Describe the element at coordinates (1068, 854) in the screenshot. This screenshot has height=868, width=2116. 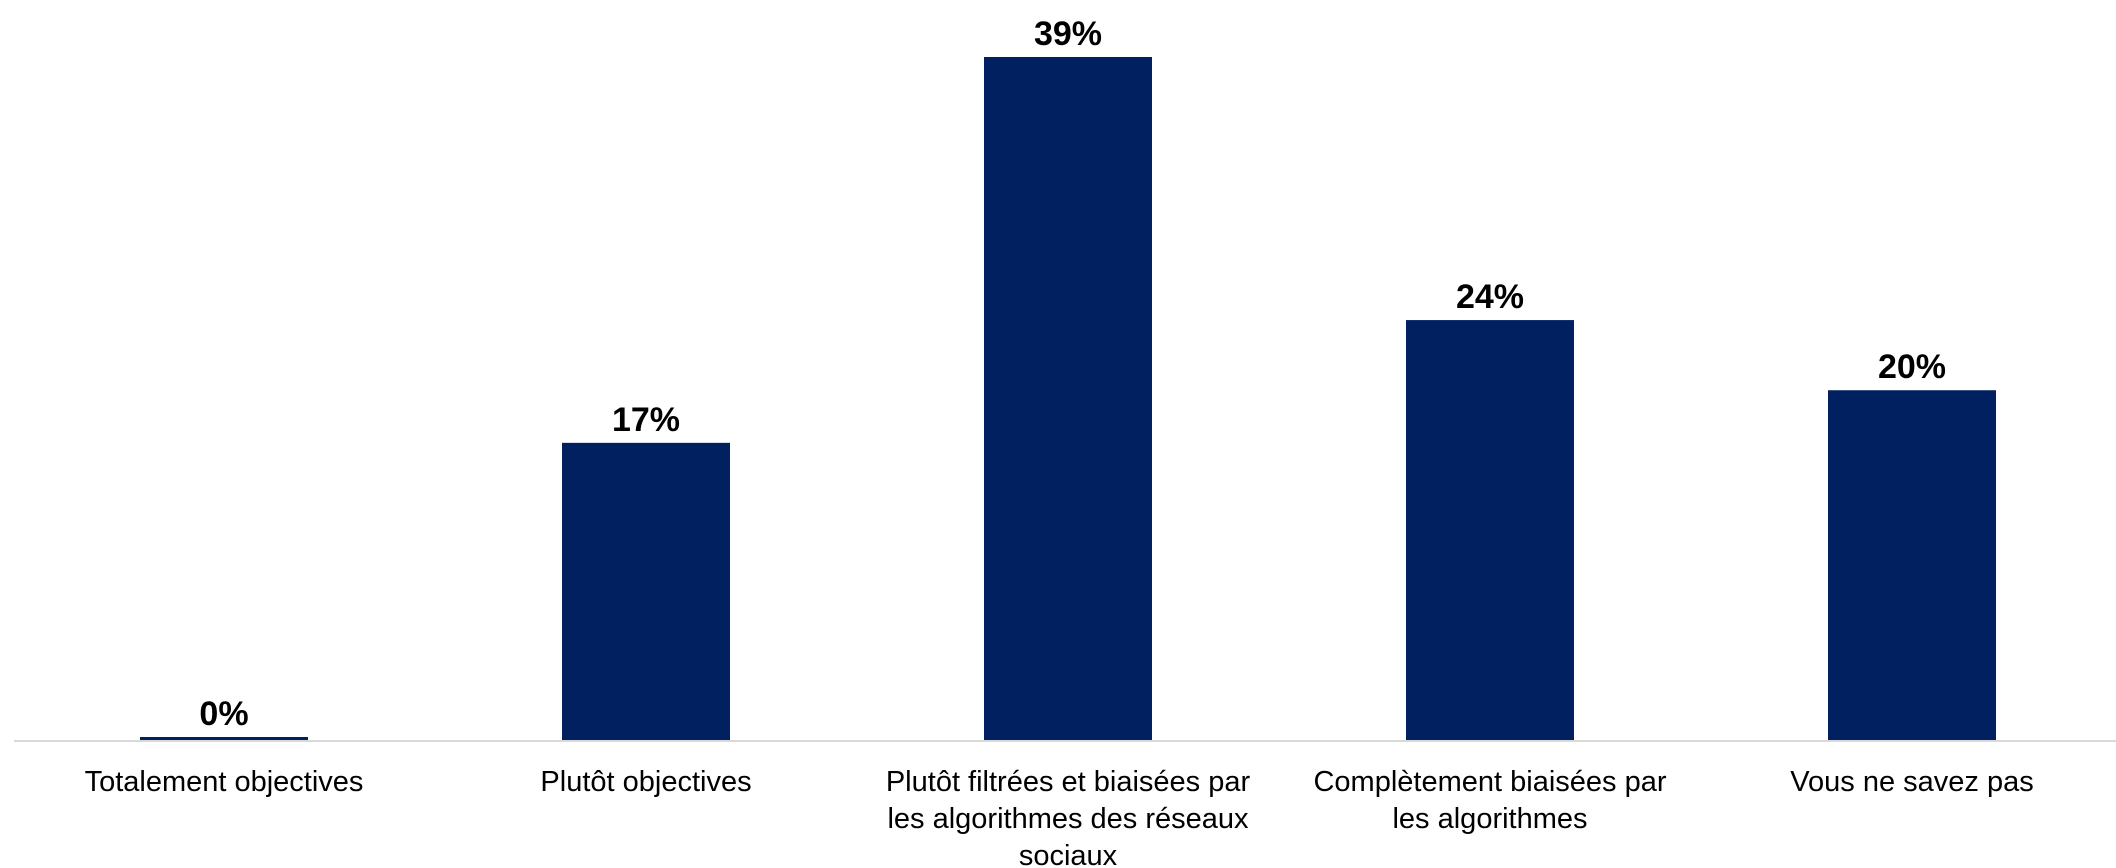
I see `category-label-2-line-2: sociaux` at that location.